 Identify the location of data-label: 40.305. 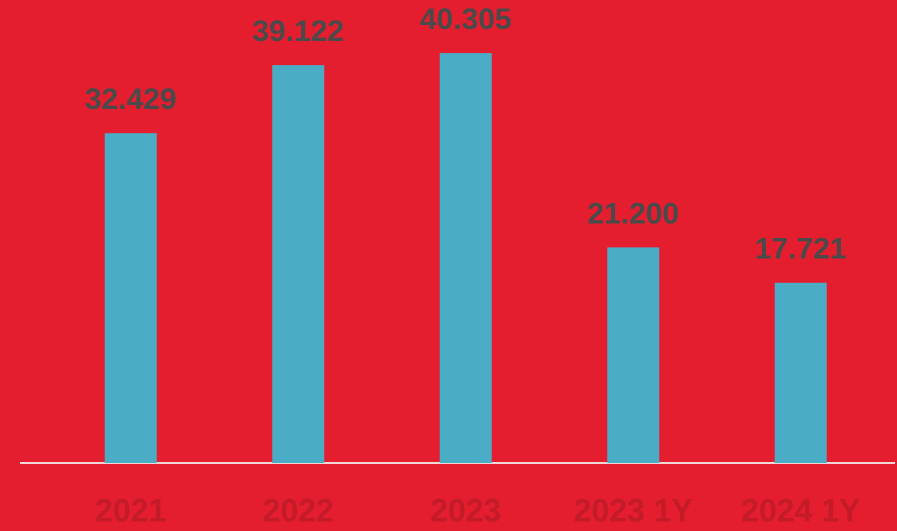
(466, 19).